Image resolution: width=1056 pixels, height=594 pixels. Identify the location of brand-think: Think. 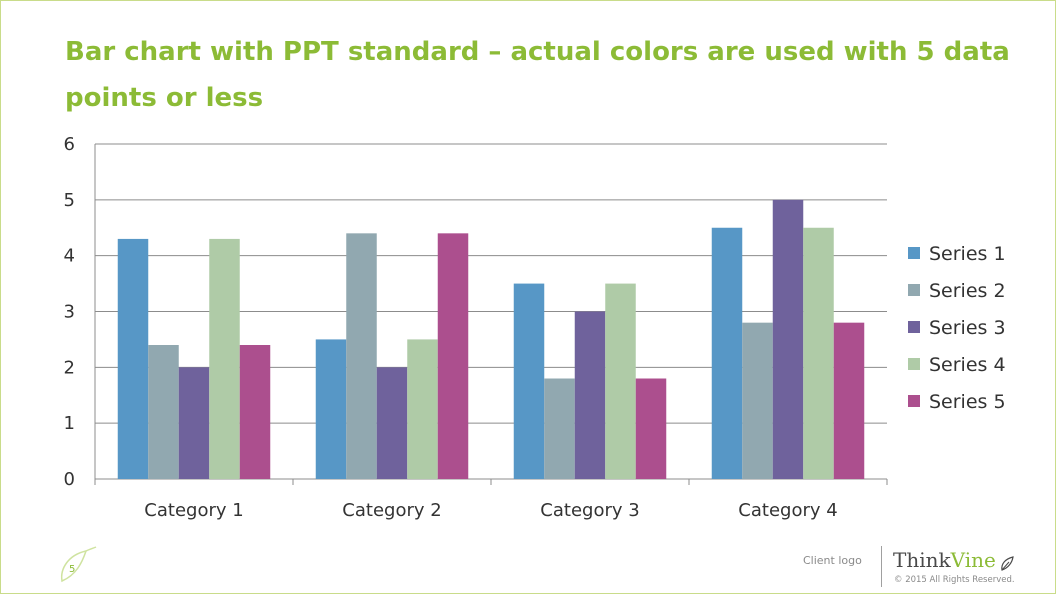
(922, 560).